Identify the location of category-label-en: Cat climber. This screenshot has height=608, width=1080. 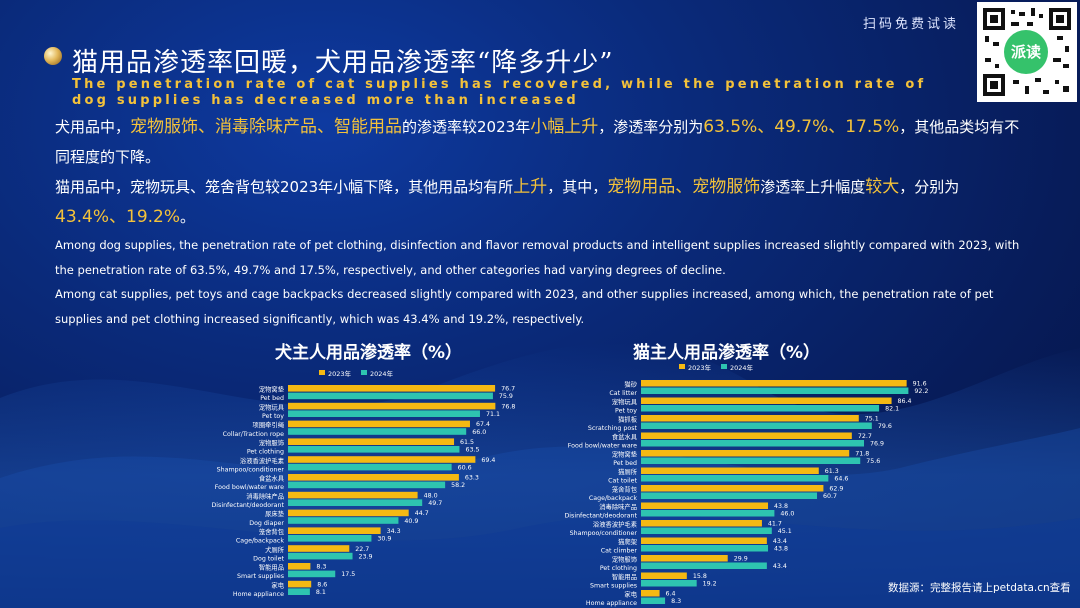
(619, 551).